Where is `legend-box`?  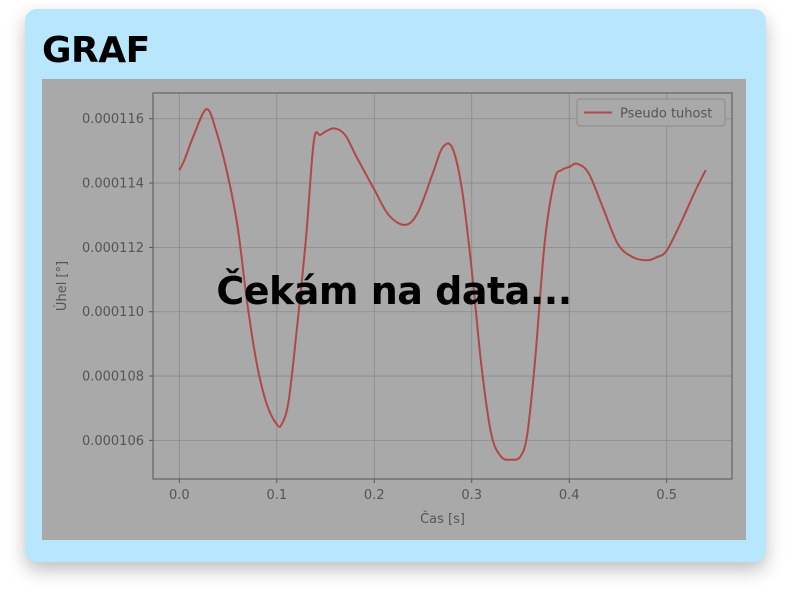
legend-box is located at coordinates (651, 112).